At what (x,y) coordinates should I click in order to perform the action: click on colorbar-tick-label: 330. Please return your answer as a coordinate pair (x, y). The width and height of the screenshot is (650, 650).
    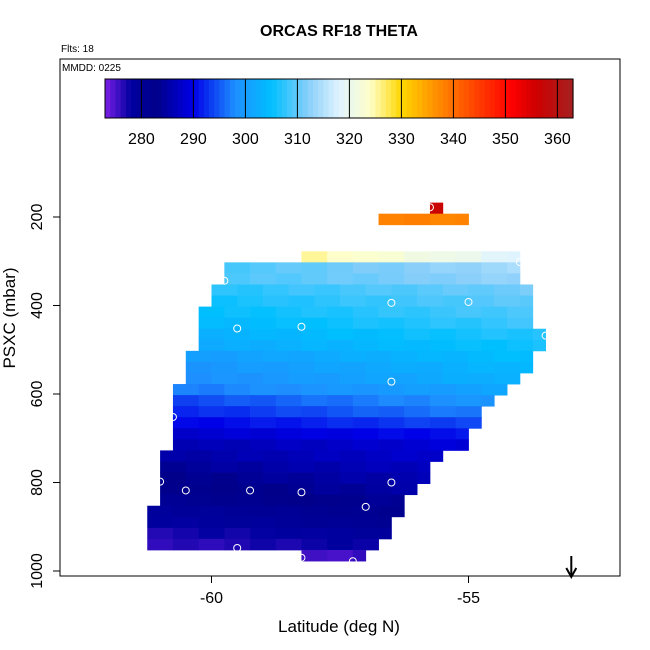
    Looking at the image, I should click on (401, 139).